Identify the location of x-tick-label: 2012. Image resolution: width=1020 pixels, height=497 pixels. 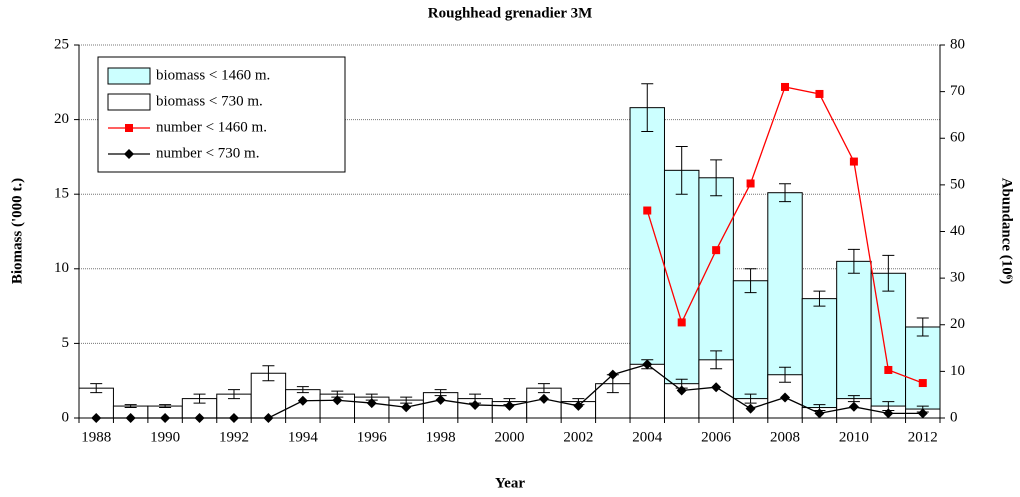
(923, 437).